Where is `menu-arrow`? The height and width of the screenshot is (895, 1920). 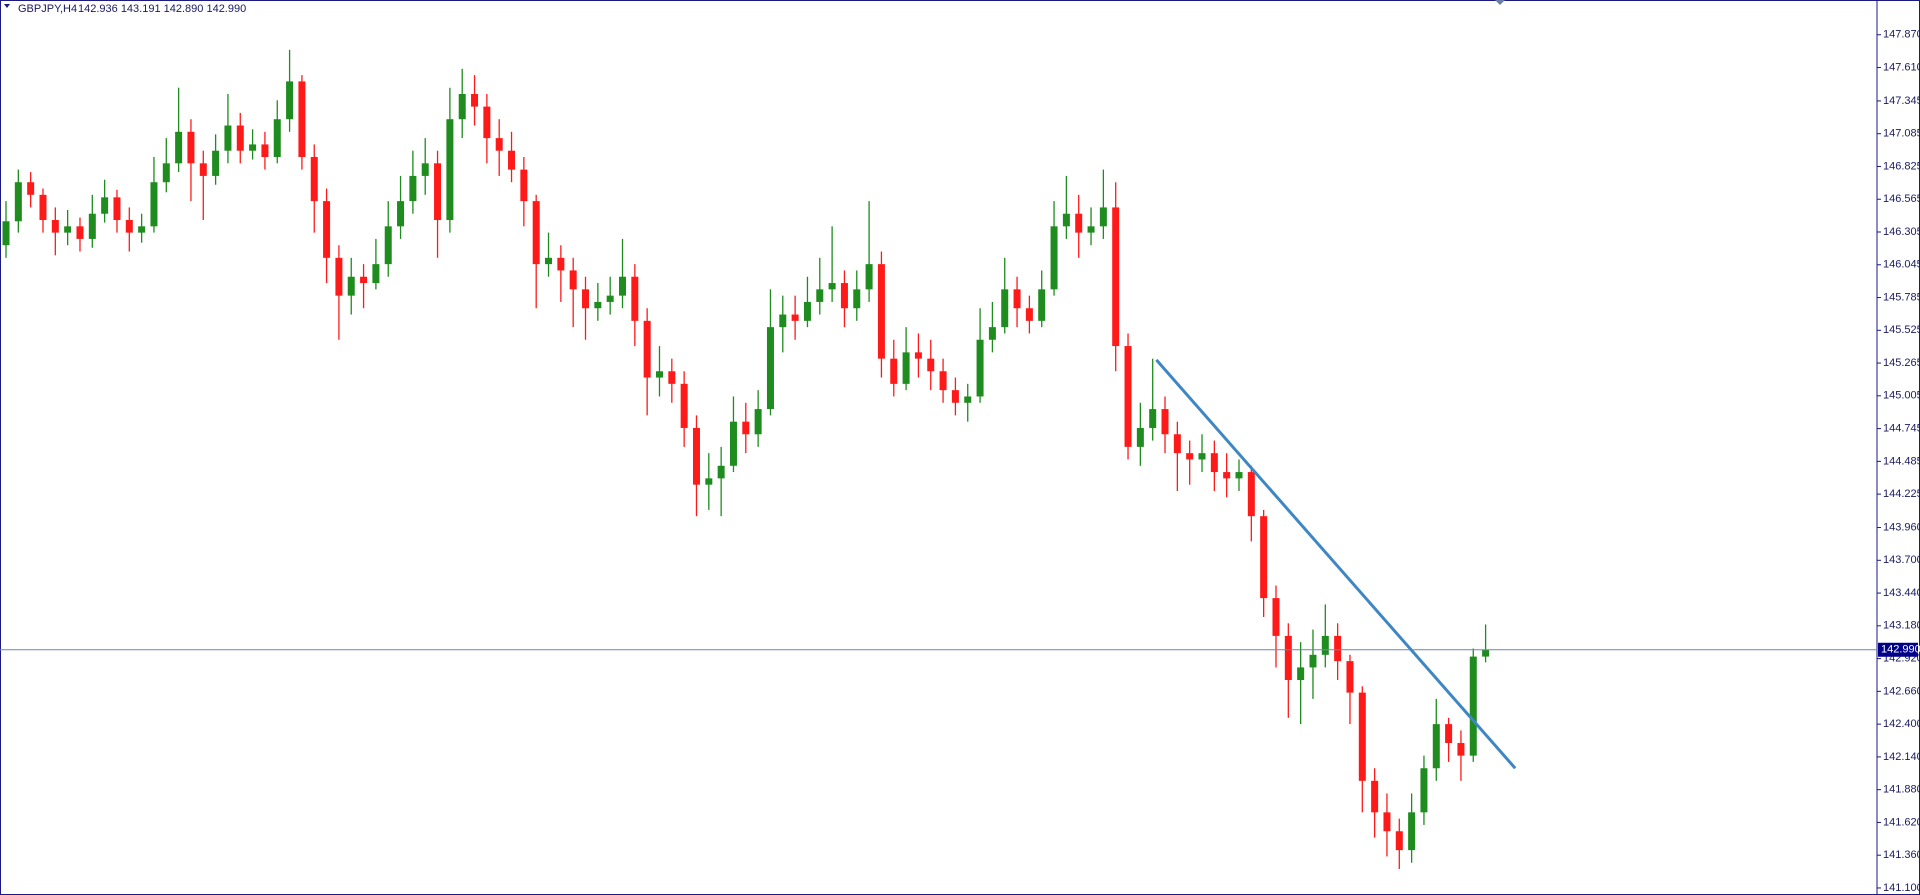
menu-arrow is located at coordinates (7, 6).